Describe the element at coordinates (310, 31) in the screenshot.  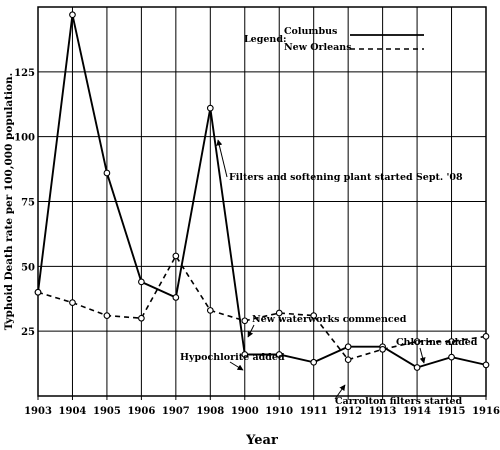
I see `legend-label-columbus: Columbus` at that location.